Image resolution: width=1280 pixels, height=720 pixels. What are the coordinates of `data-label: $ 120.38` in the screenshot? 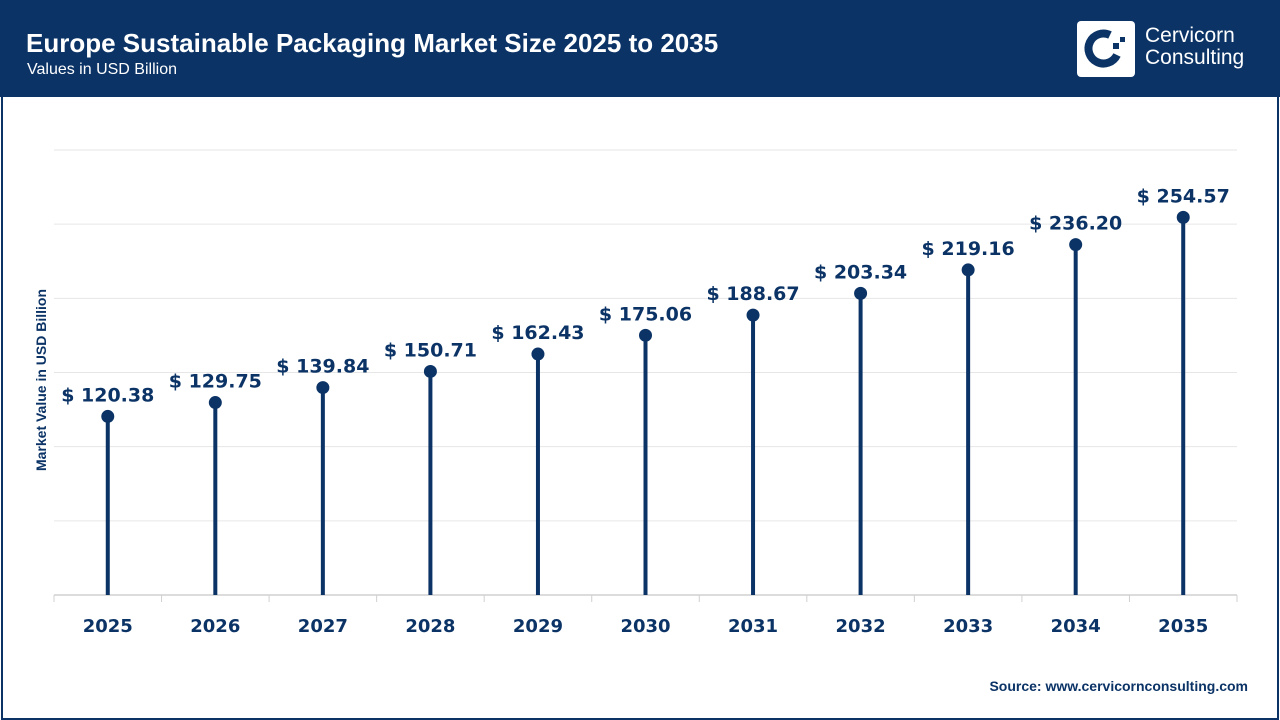 It's located at (107, 395).